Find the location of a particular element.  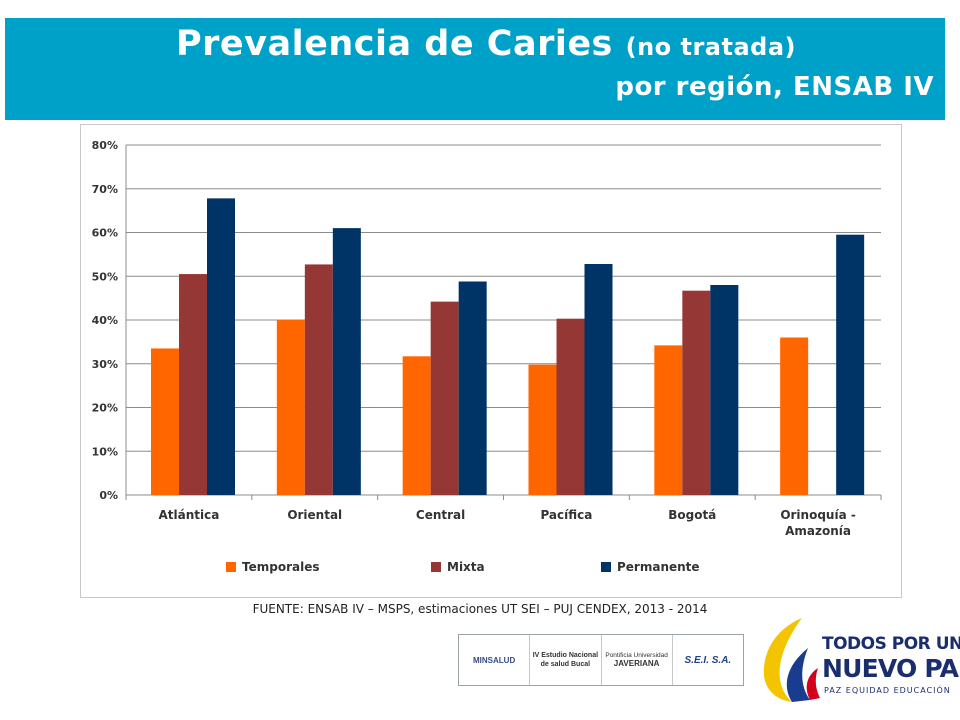

sei-logo: S.E.I. S.A. is located at coordinates (708, 660).